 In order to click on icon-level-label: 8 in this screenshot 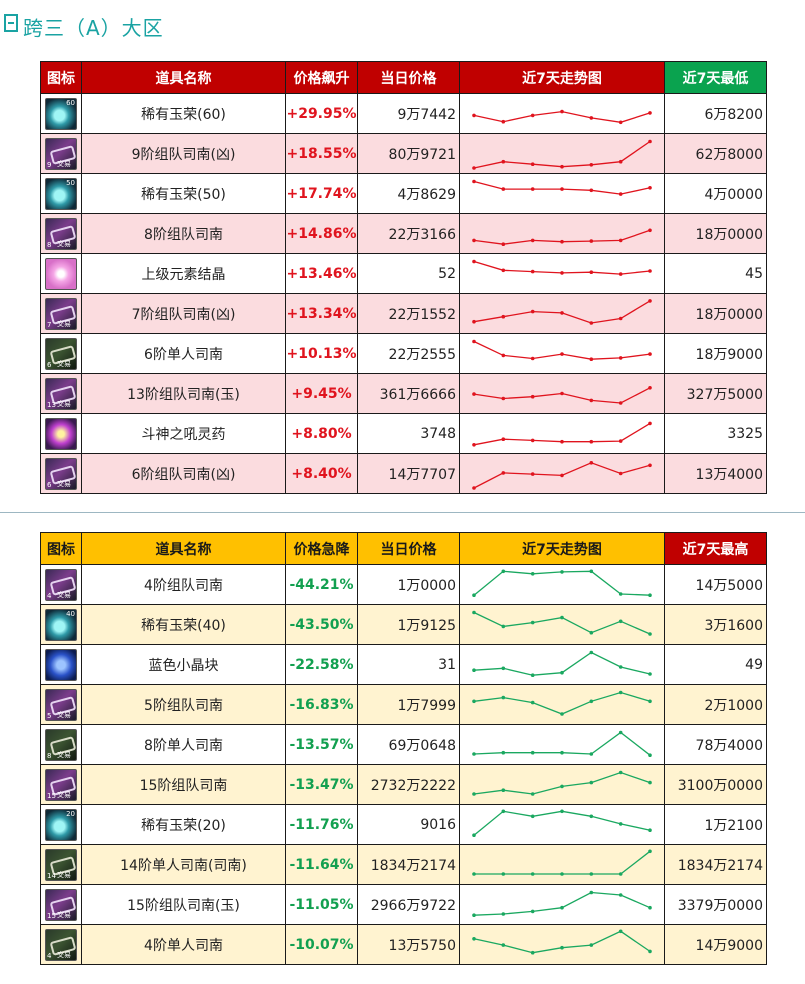, I will do `click(49, 244)`.